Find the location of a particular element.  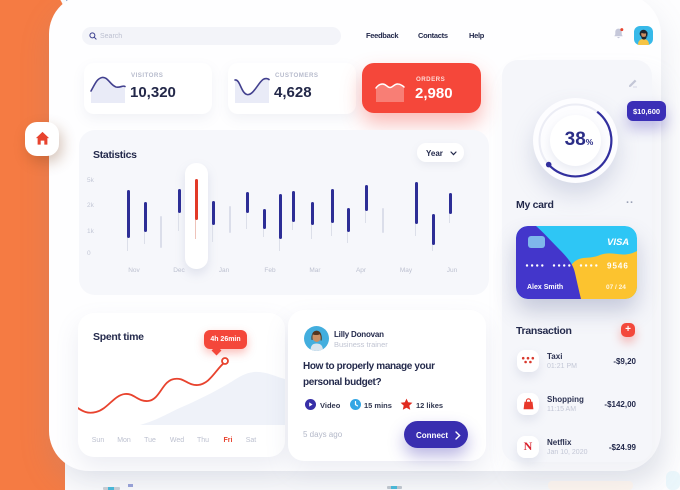

svg-text: VISA is located at coordinates (618, 242).